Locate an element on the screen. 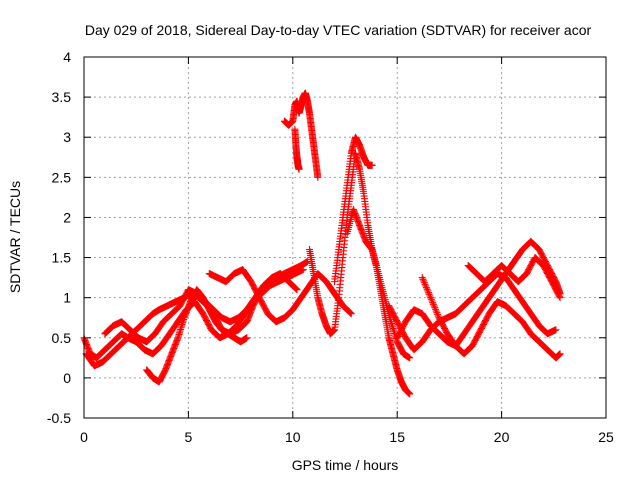 The height and width of the screenshot is (480, 640). series-s7 is located at coordinates (297, 149).